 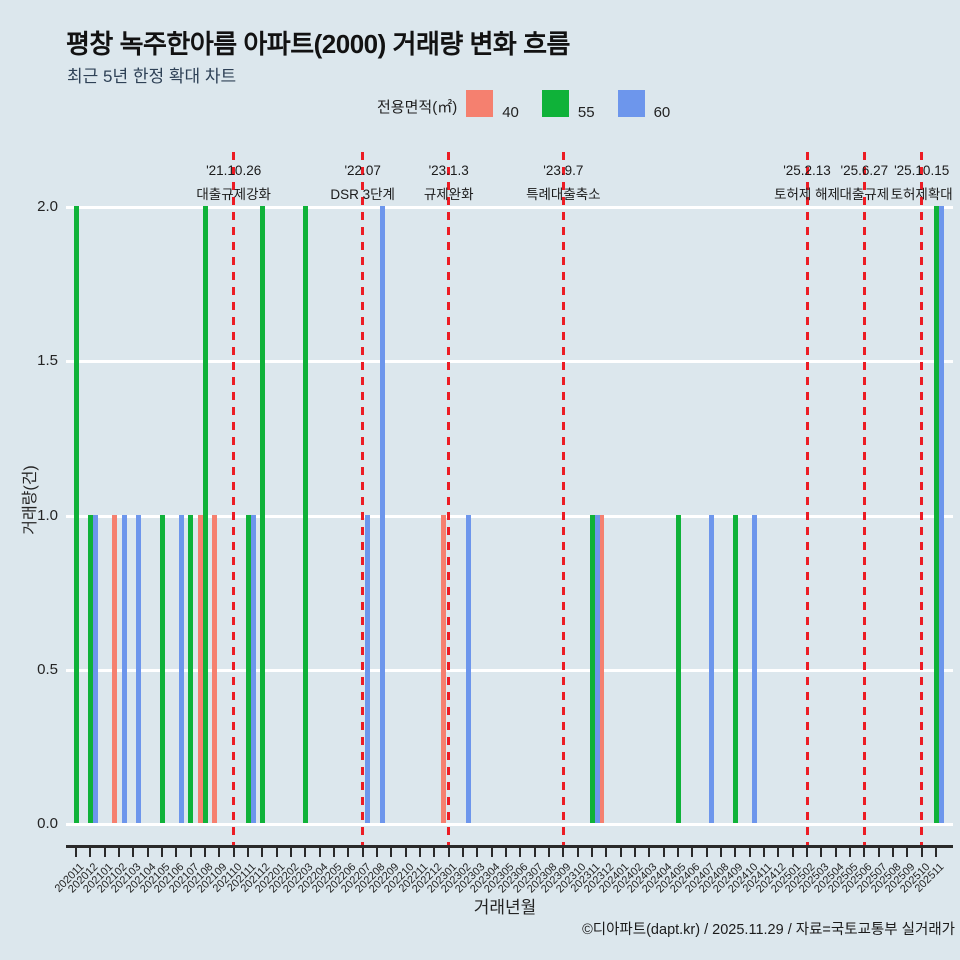 I want to click on event-label: 토허제확대, so click(x=921, y=194).